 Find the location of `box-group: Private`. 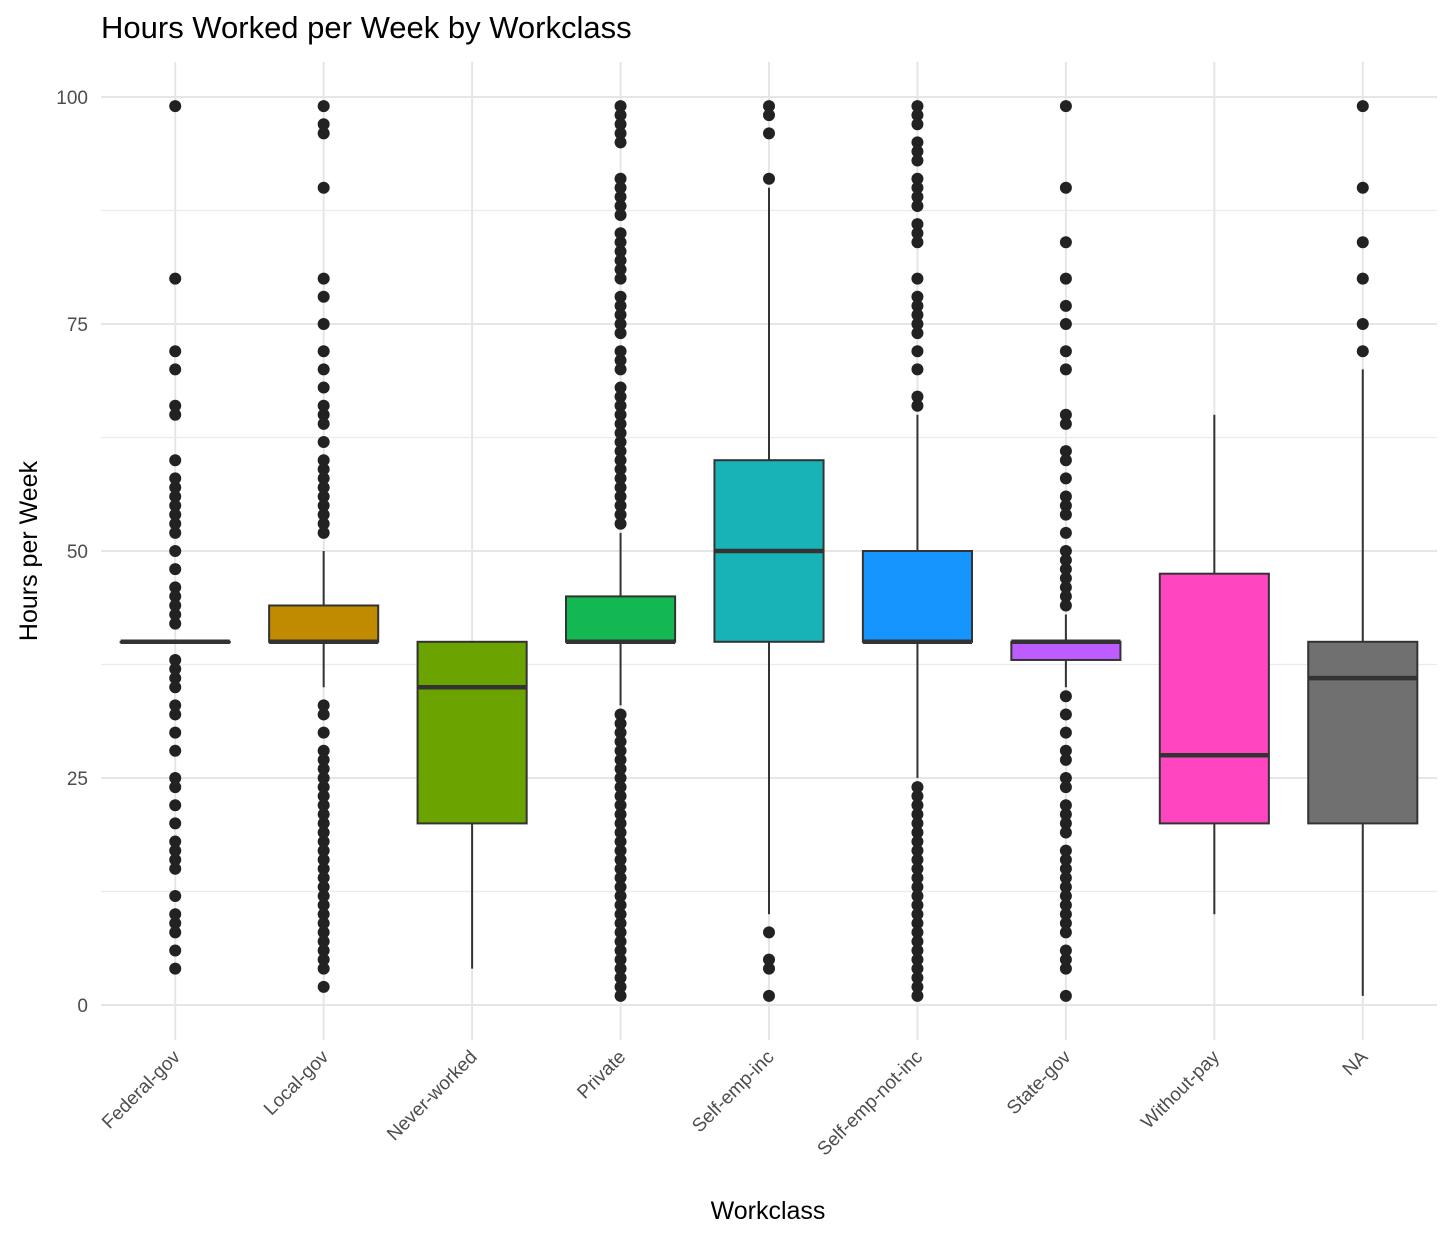

box-group: Private is located at coordinates (621, 601).